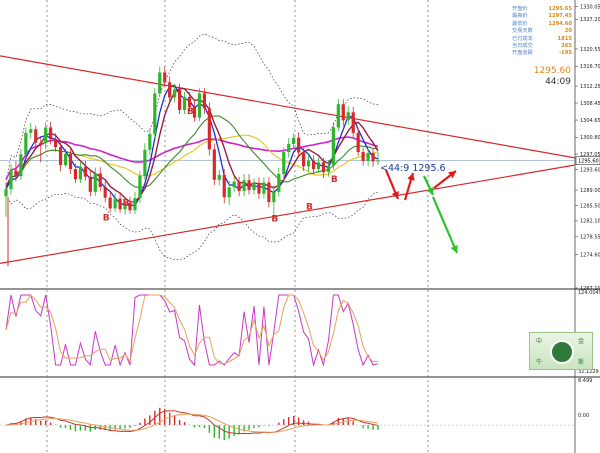 The height and width of the screenshot is (453, 600). Describe the element at coordinates (542, 24) in the screenshot. I see `info-row: 最低价 1294.60` at that location.